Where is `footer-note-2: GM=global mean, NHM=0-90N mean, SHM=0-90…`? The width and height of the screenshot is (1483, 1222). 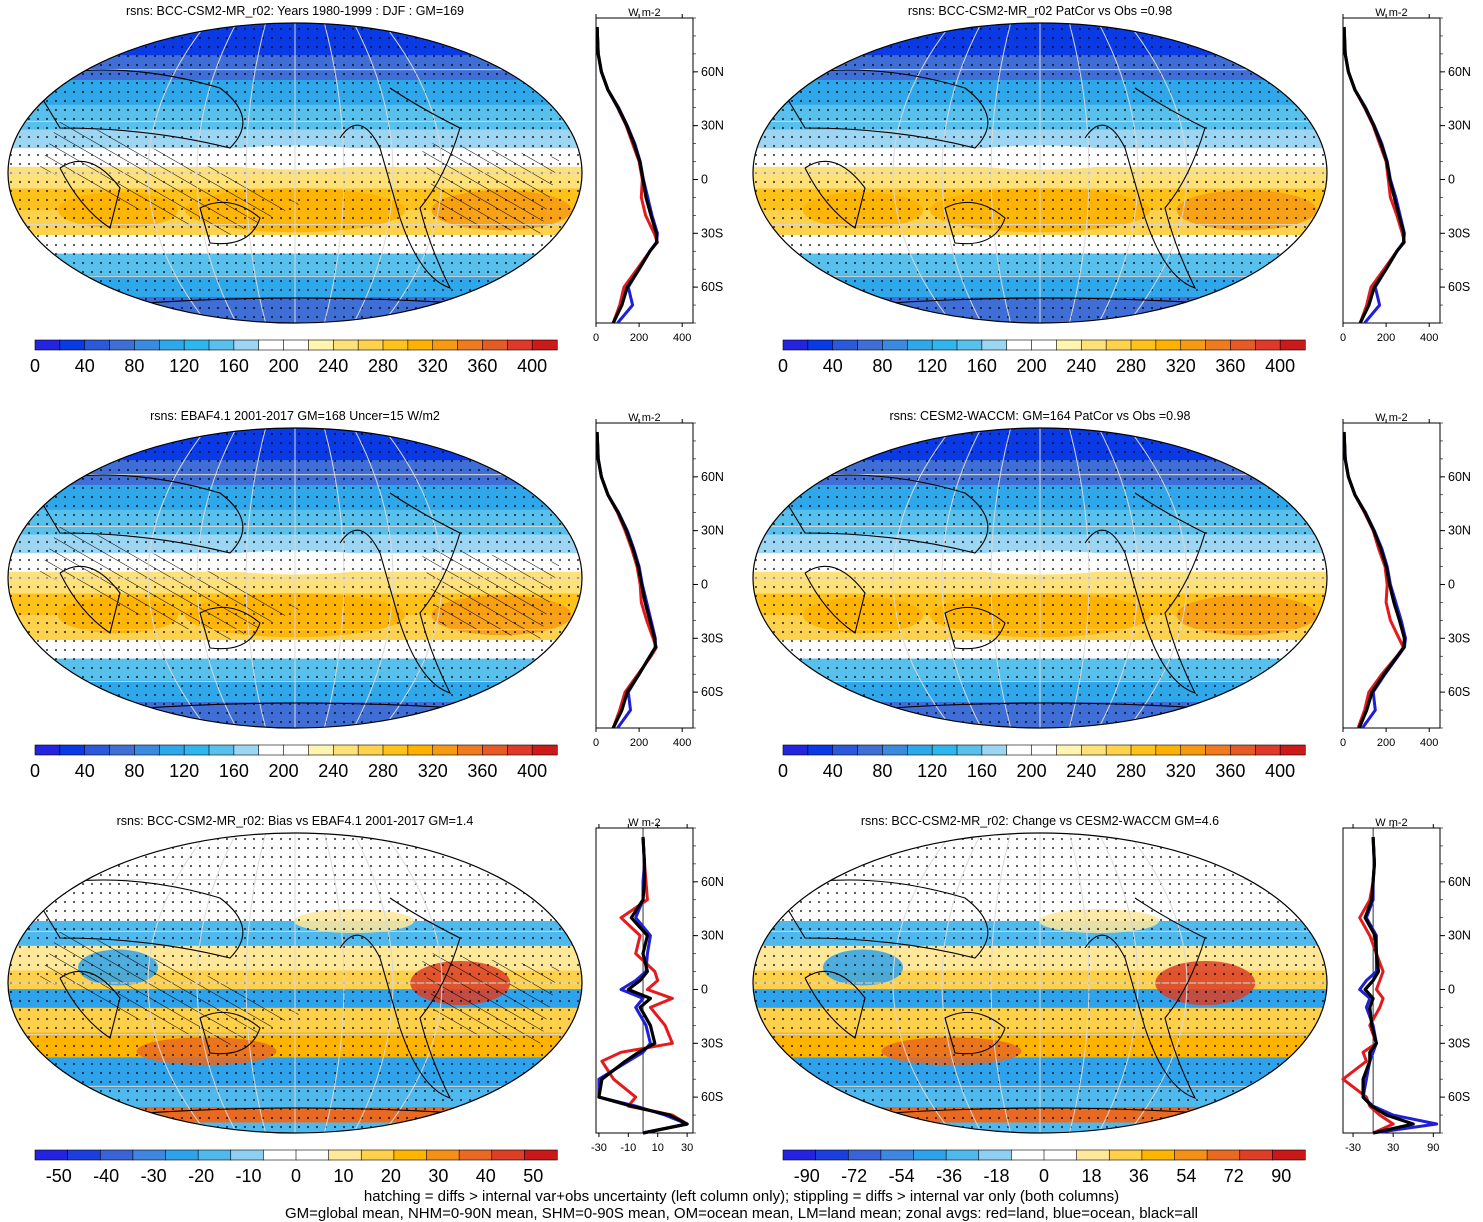 footer-note-2: GM=global mean, NHM=0-90N mean, SHM=0-90… is located at coordinates (741, 1213).